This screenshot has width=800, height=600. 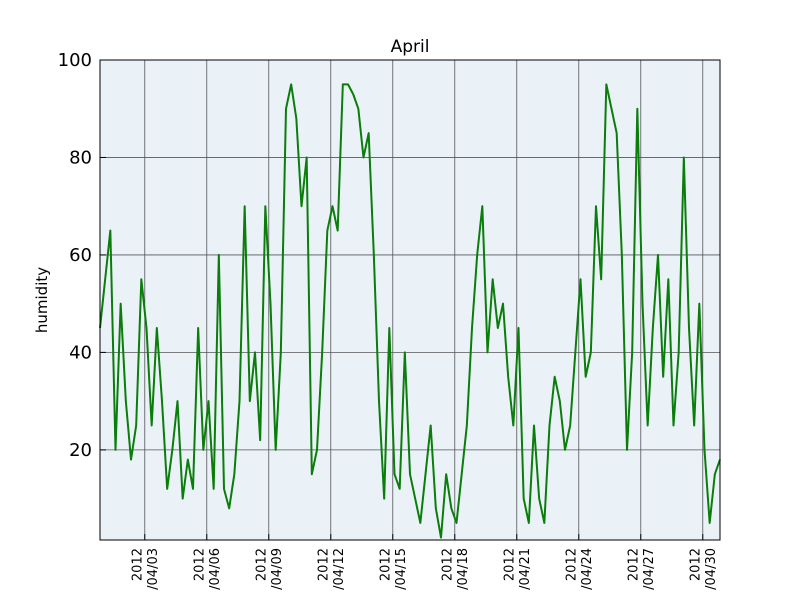 What do you see at coordinates (80, 157) in the screenshot?
I see `y-tick-label: 80` at bounding box center [80, 157].